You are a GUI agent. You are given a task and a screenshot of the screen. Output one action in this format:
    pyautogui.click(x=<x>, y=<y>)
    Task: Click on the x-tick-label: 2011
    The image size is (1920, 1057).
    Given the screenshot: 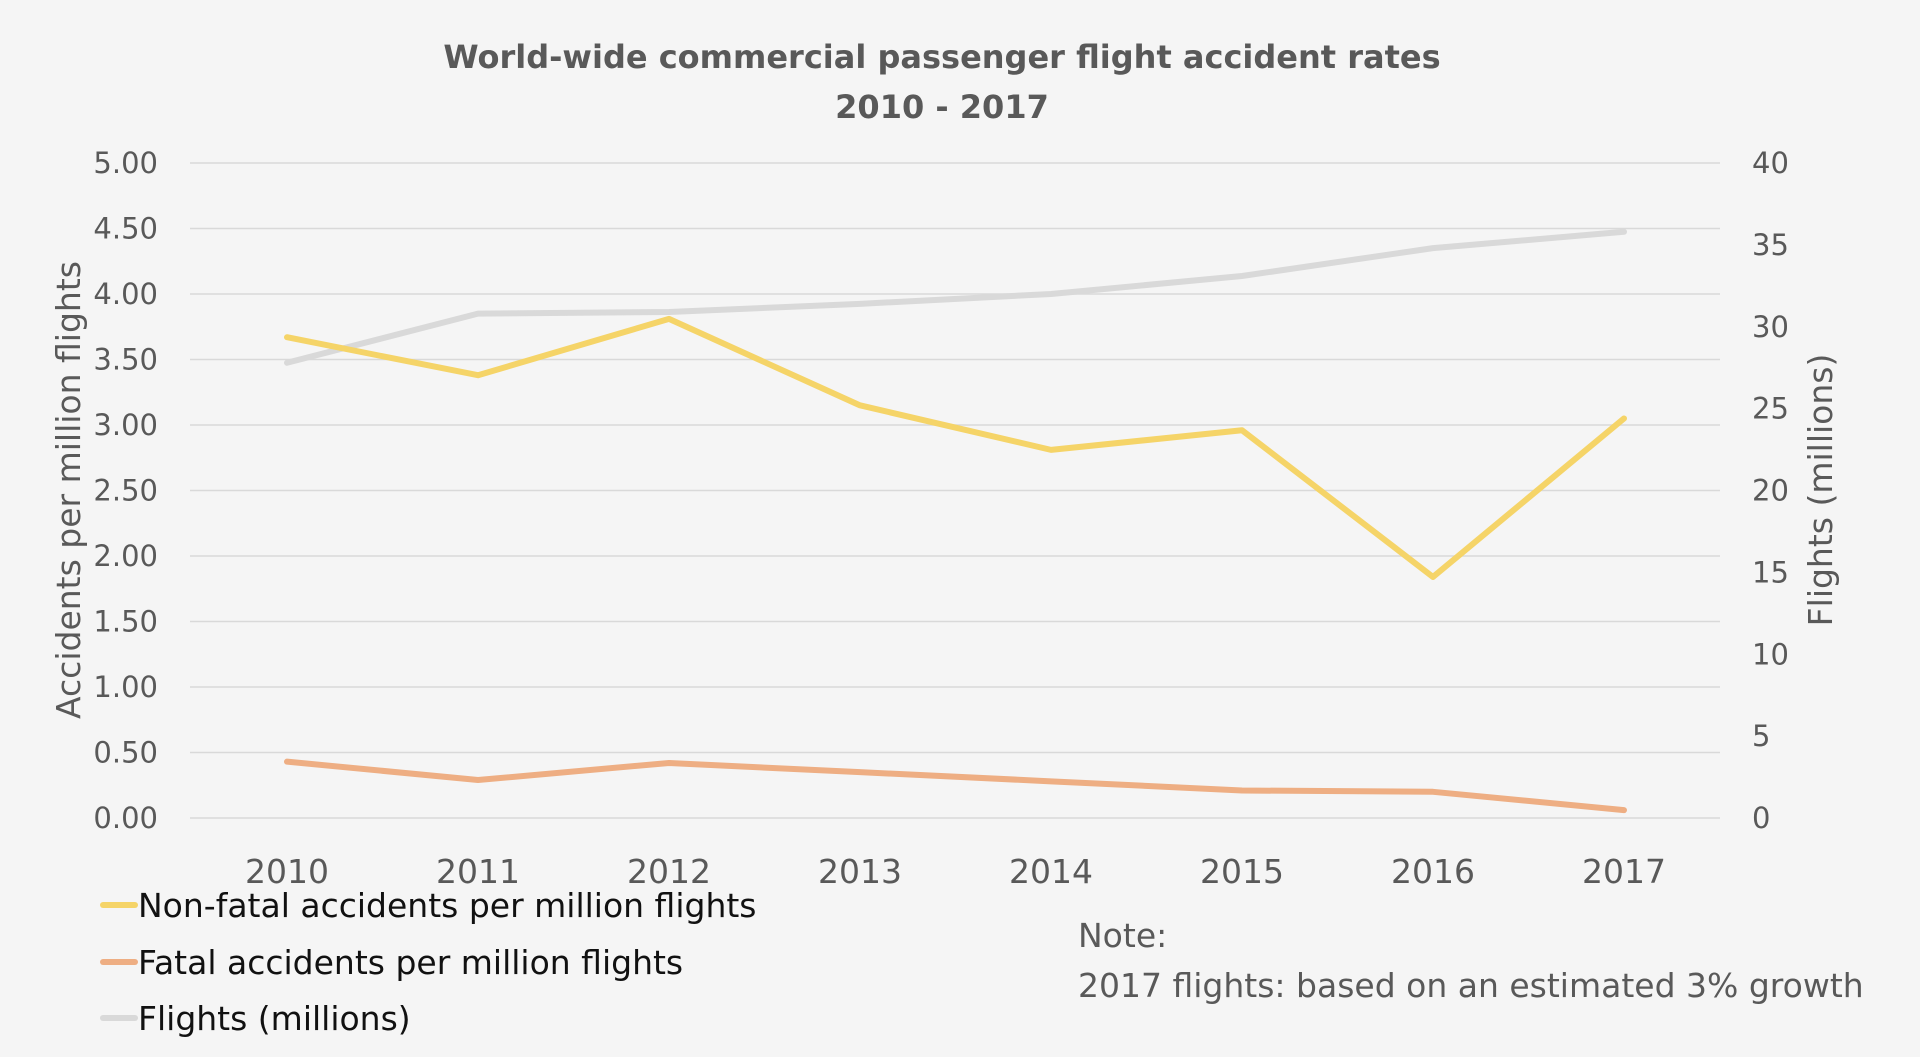 What is the action you would take?
    pyautogui.click(x=478, y=871)
    